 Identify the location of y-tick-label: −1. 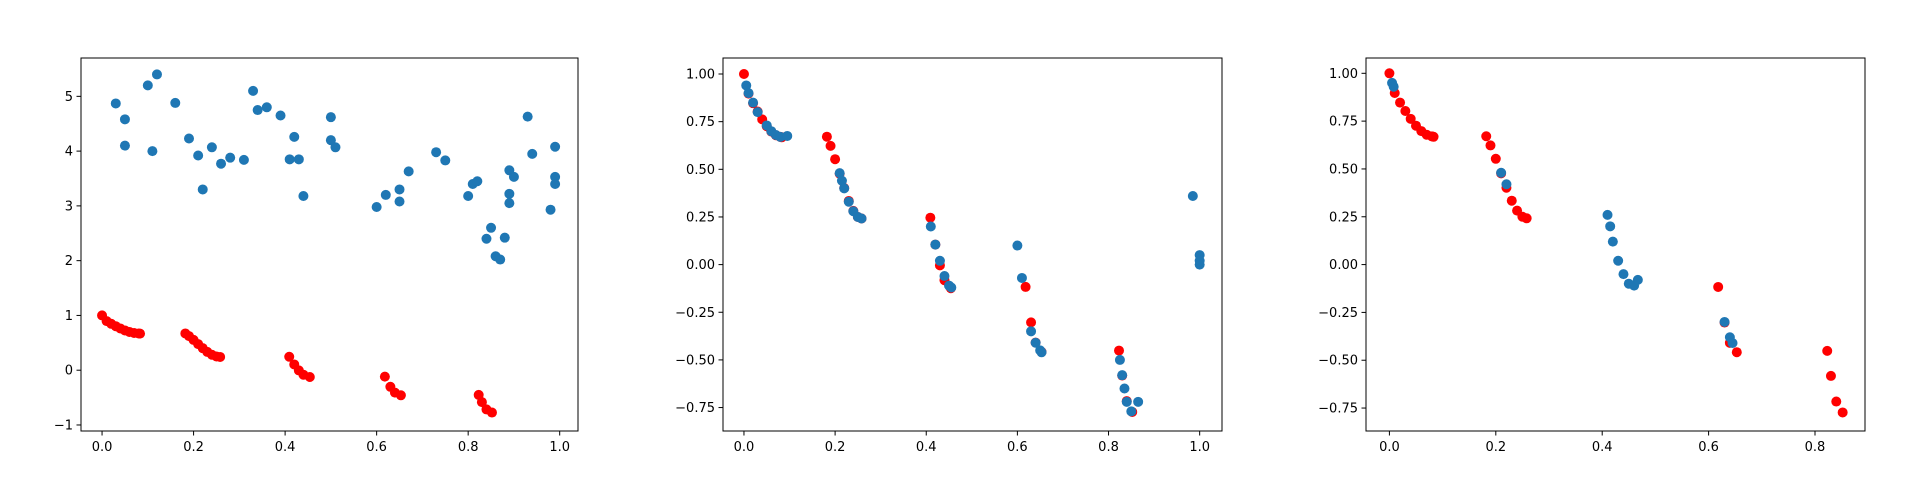
(63, 425).